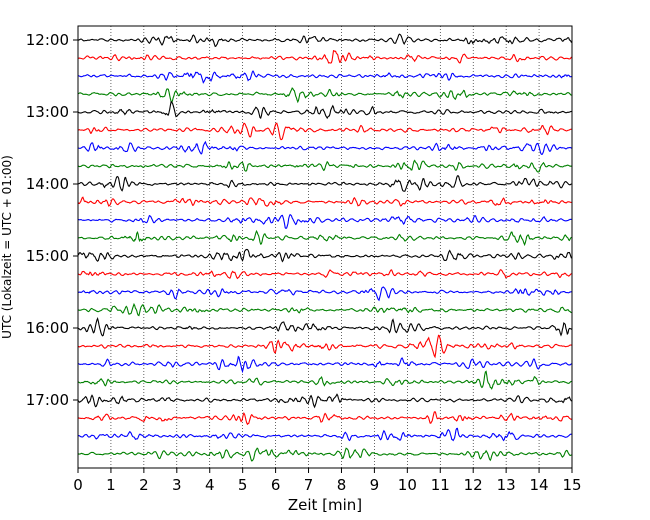 This screenshot has width=650, height=520. Describe the element at coordinates (47, 40) in the screenshot. I see `y-tick-label: 12:00` at that location.